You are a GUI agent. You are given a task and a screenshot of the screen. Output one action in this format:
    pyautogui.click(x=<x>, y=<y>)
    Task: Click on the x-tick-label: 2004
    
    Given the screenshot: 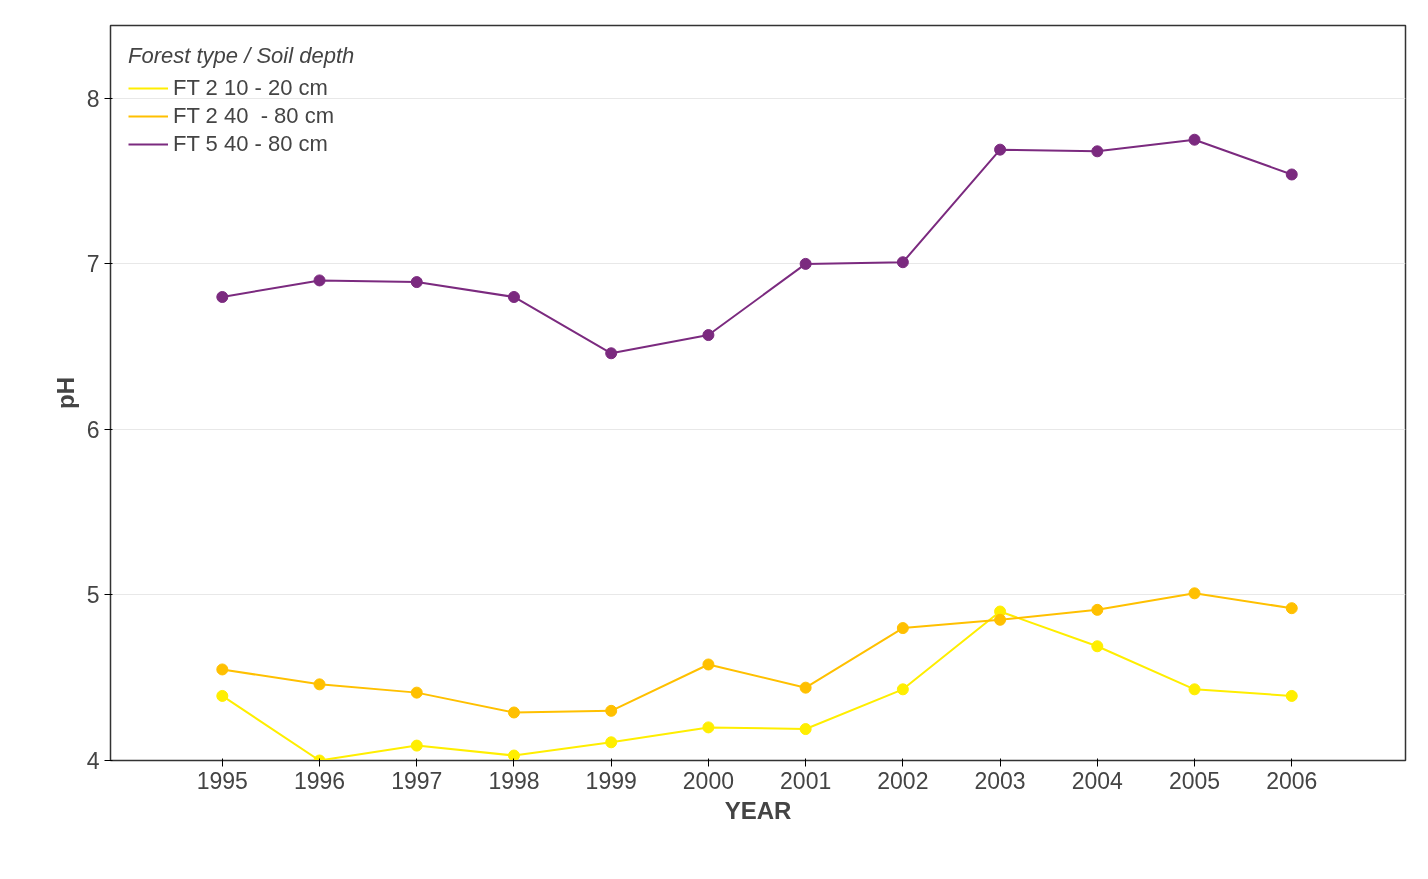 What is the action you would take?
    pyautogui.click(x=1097, y=780)
    